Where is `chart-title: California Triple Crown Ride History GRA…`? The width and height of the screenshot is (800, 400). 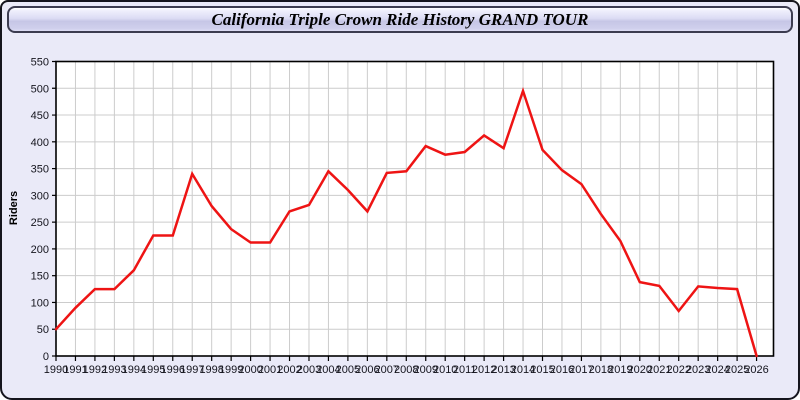 chart-title: California Triple Crown Ride History GRA… is located at coordinates (400, 19).